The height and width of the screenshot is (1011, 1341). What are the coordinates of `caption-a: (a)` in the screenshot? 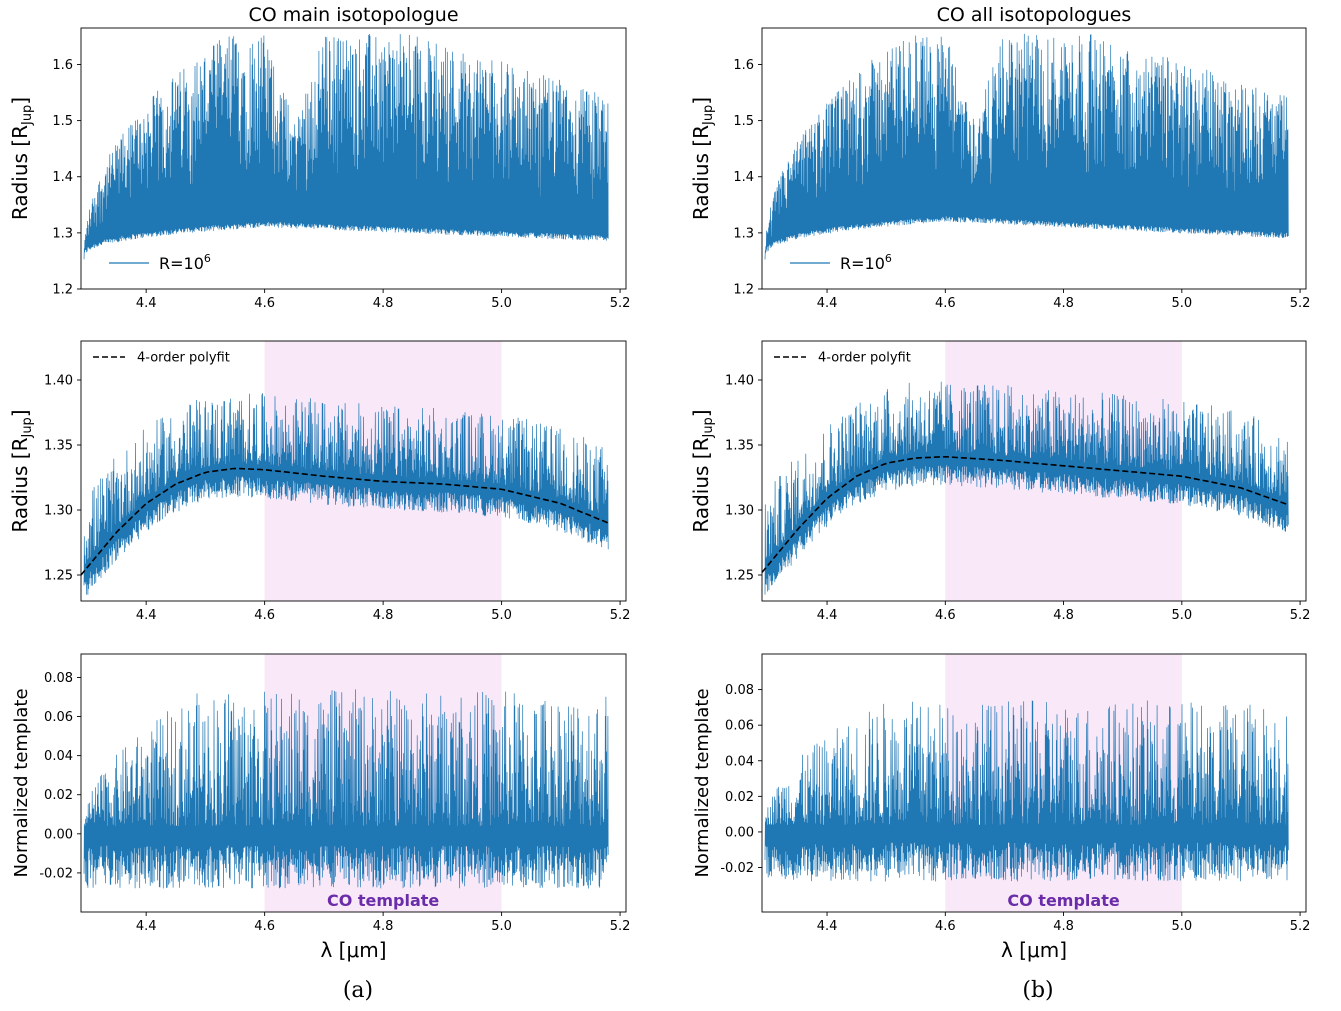 It's located at (358, 990).